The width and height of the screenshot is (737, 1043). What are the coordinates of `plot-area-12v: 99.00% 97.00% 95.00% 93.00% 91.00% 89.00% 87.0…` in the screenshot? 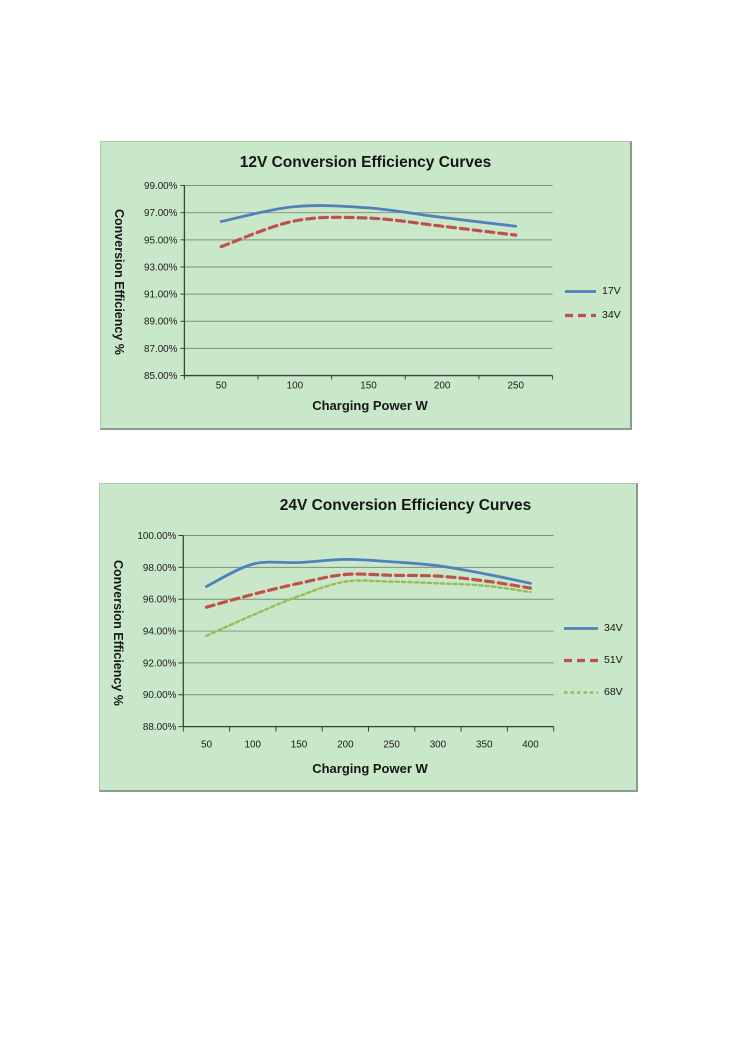 It's located at (349, 286).